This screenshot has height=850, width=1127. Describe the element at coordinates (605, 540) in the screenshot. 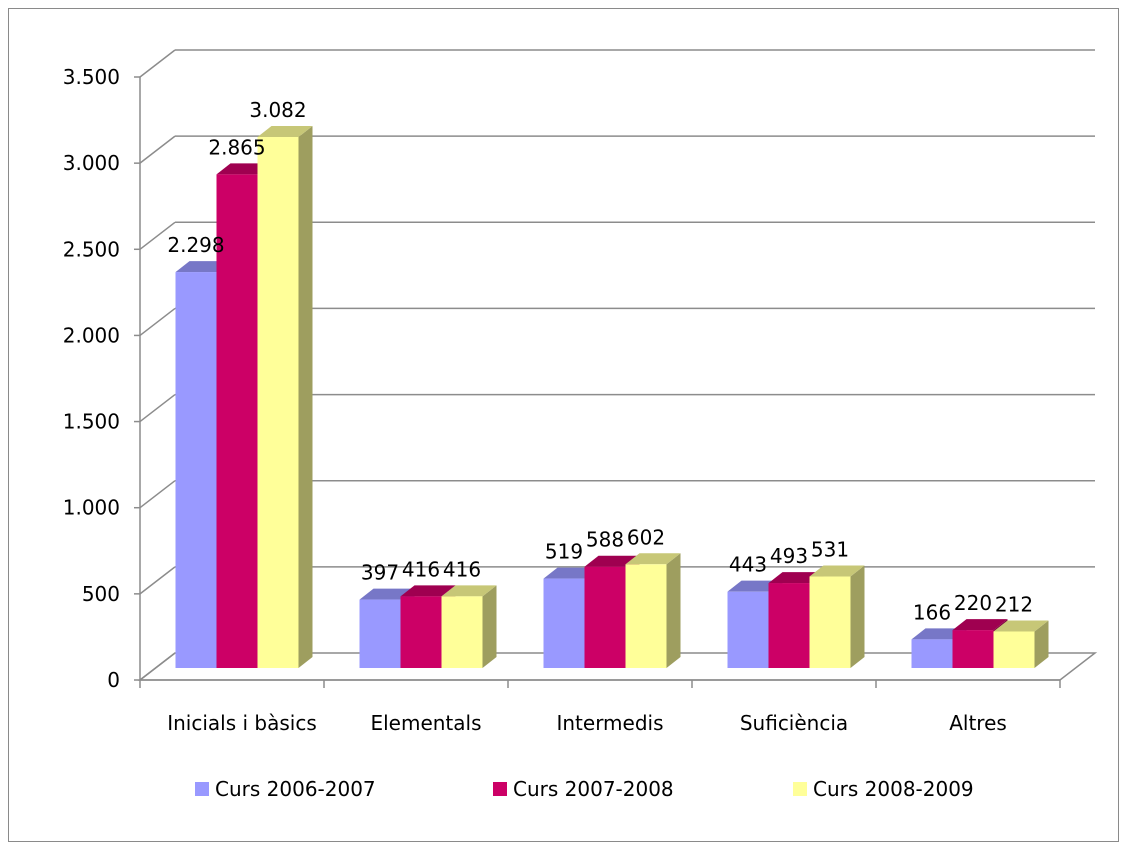

I see `data-label: 588` at that location.